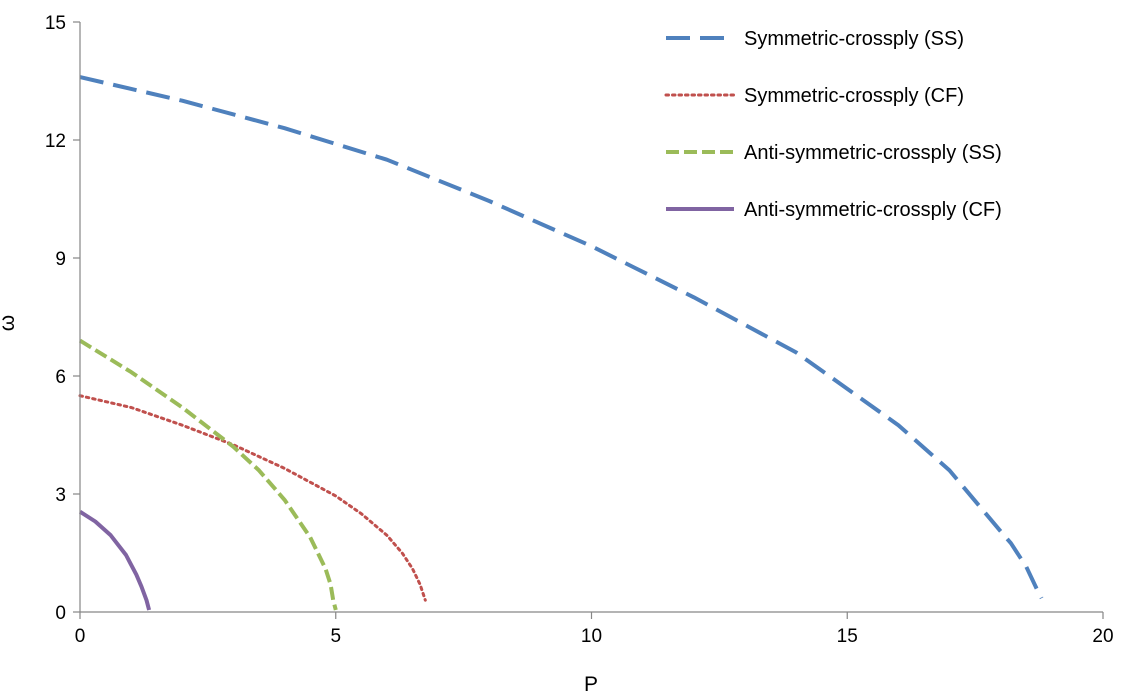  Describe the element at coordinates (9, 323) in the screenshot. I see `y-axis-title: ω` at that location.